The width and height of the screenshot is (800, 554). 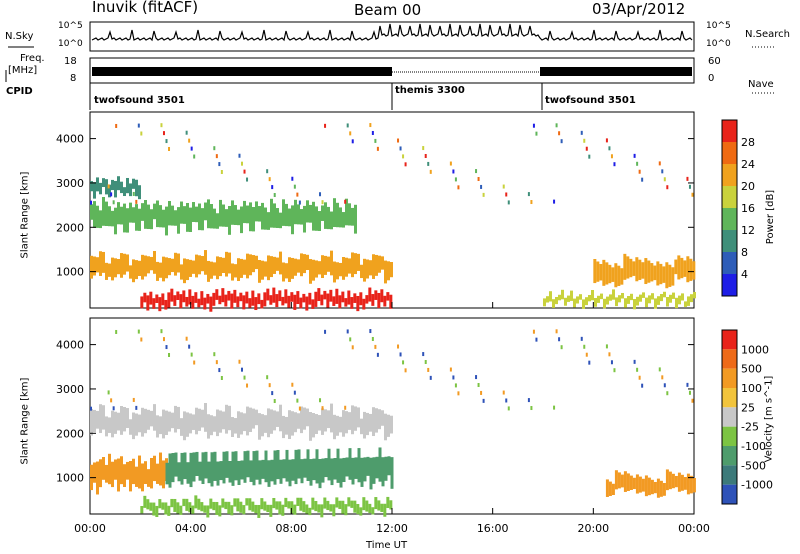 I want to click on cpid-segment-3: twofsound 3501, so click(x=590, y=100).